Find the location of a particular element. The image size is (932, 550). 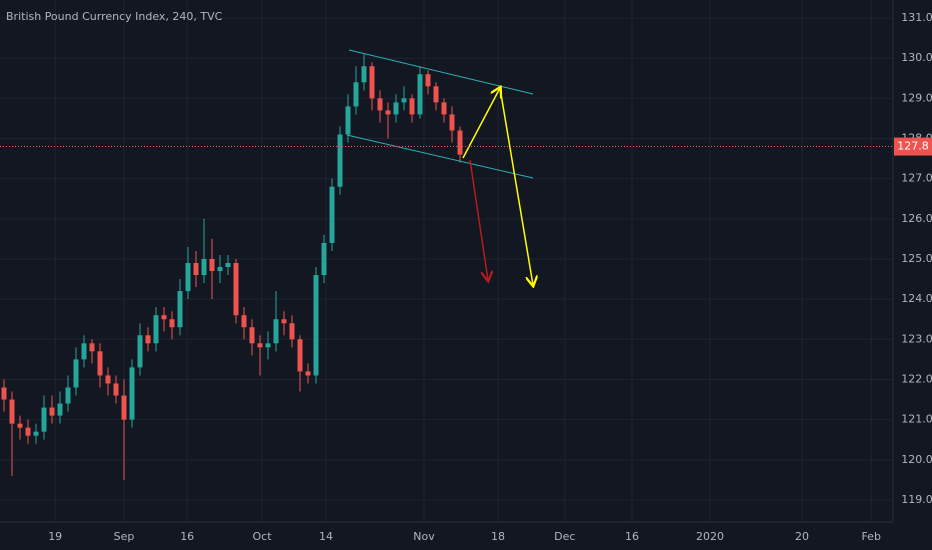

x-tick-label: 20 is located at coordinates (802, 536).